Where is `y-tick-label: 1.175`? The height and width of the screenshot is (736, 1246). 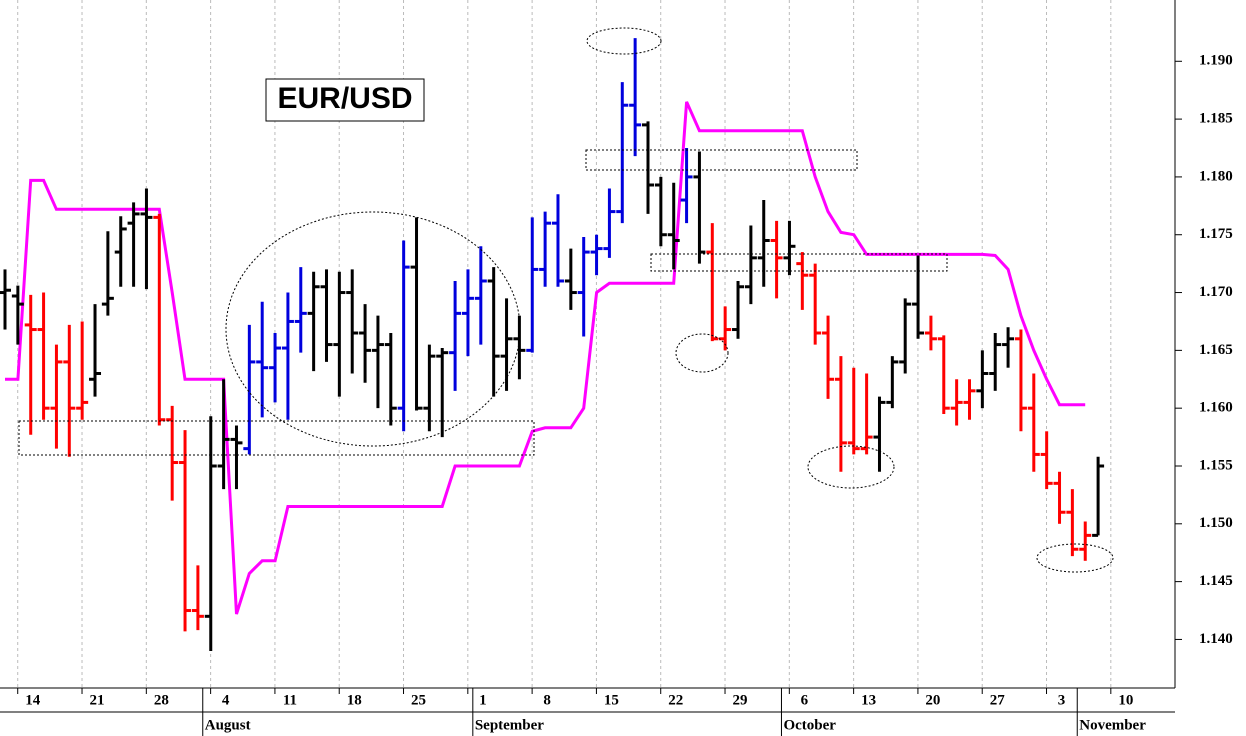 y-tick-label: 1.175 is located at coordinates (1216, 234).